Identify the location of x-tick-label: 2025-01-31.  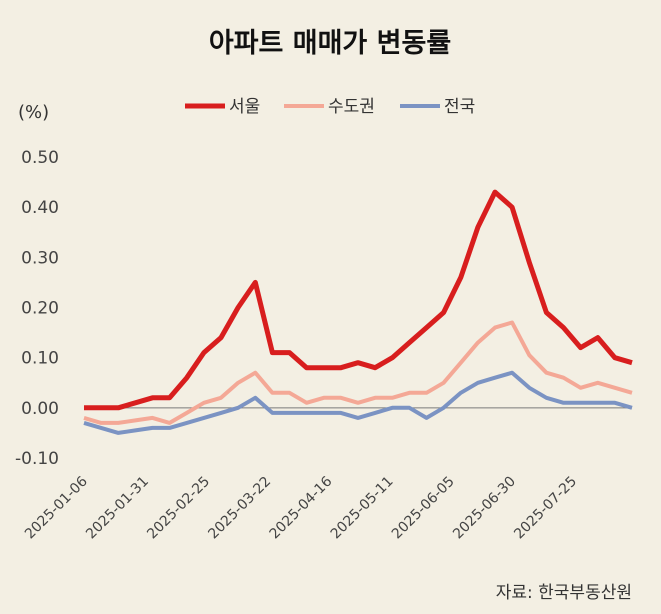
(117, 508).